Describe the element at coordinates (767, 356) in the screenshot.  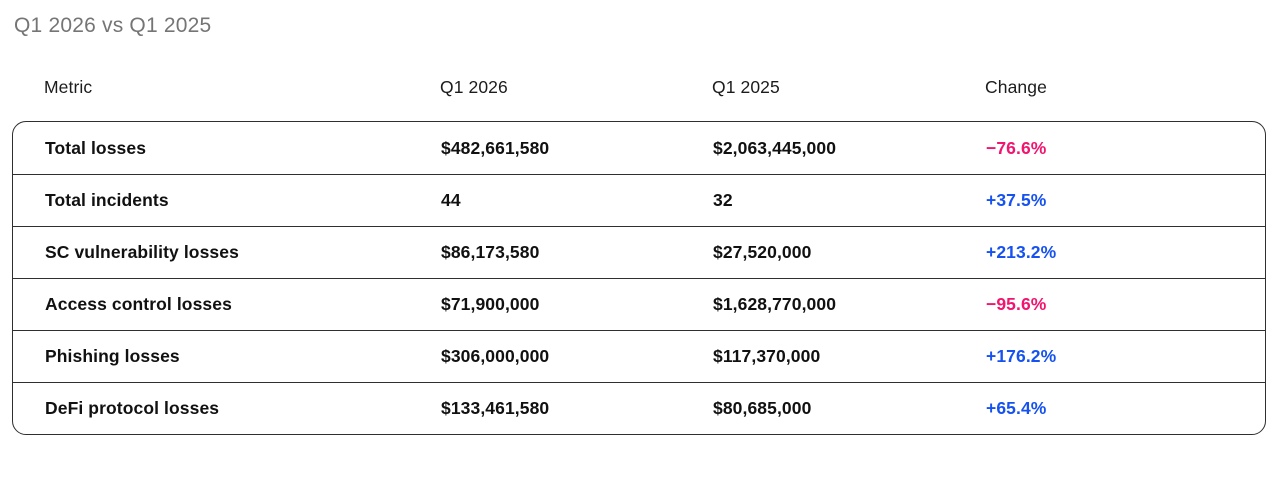
I see `q1-2025-value: $117,370,000` at that location.